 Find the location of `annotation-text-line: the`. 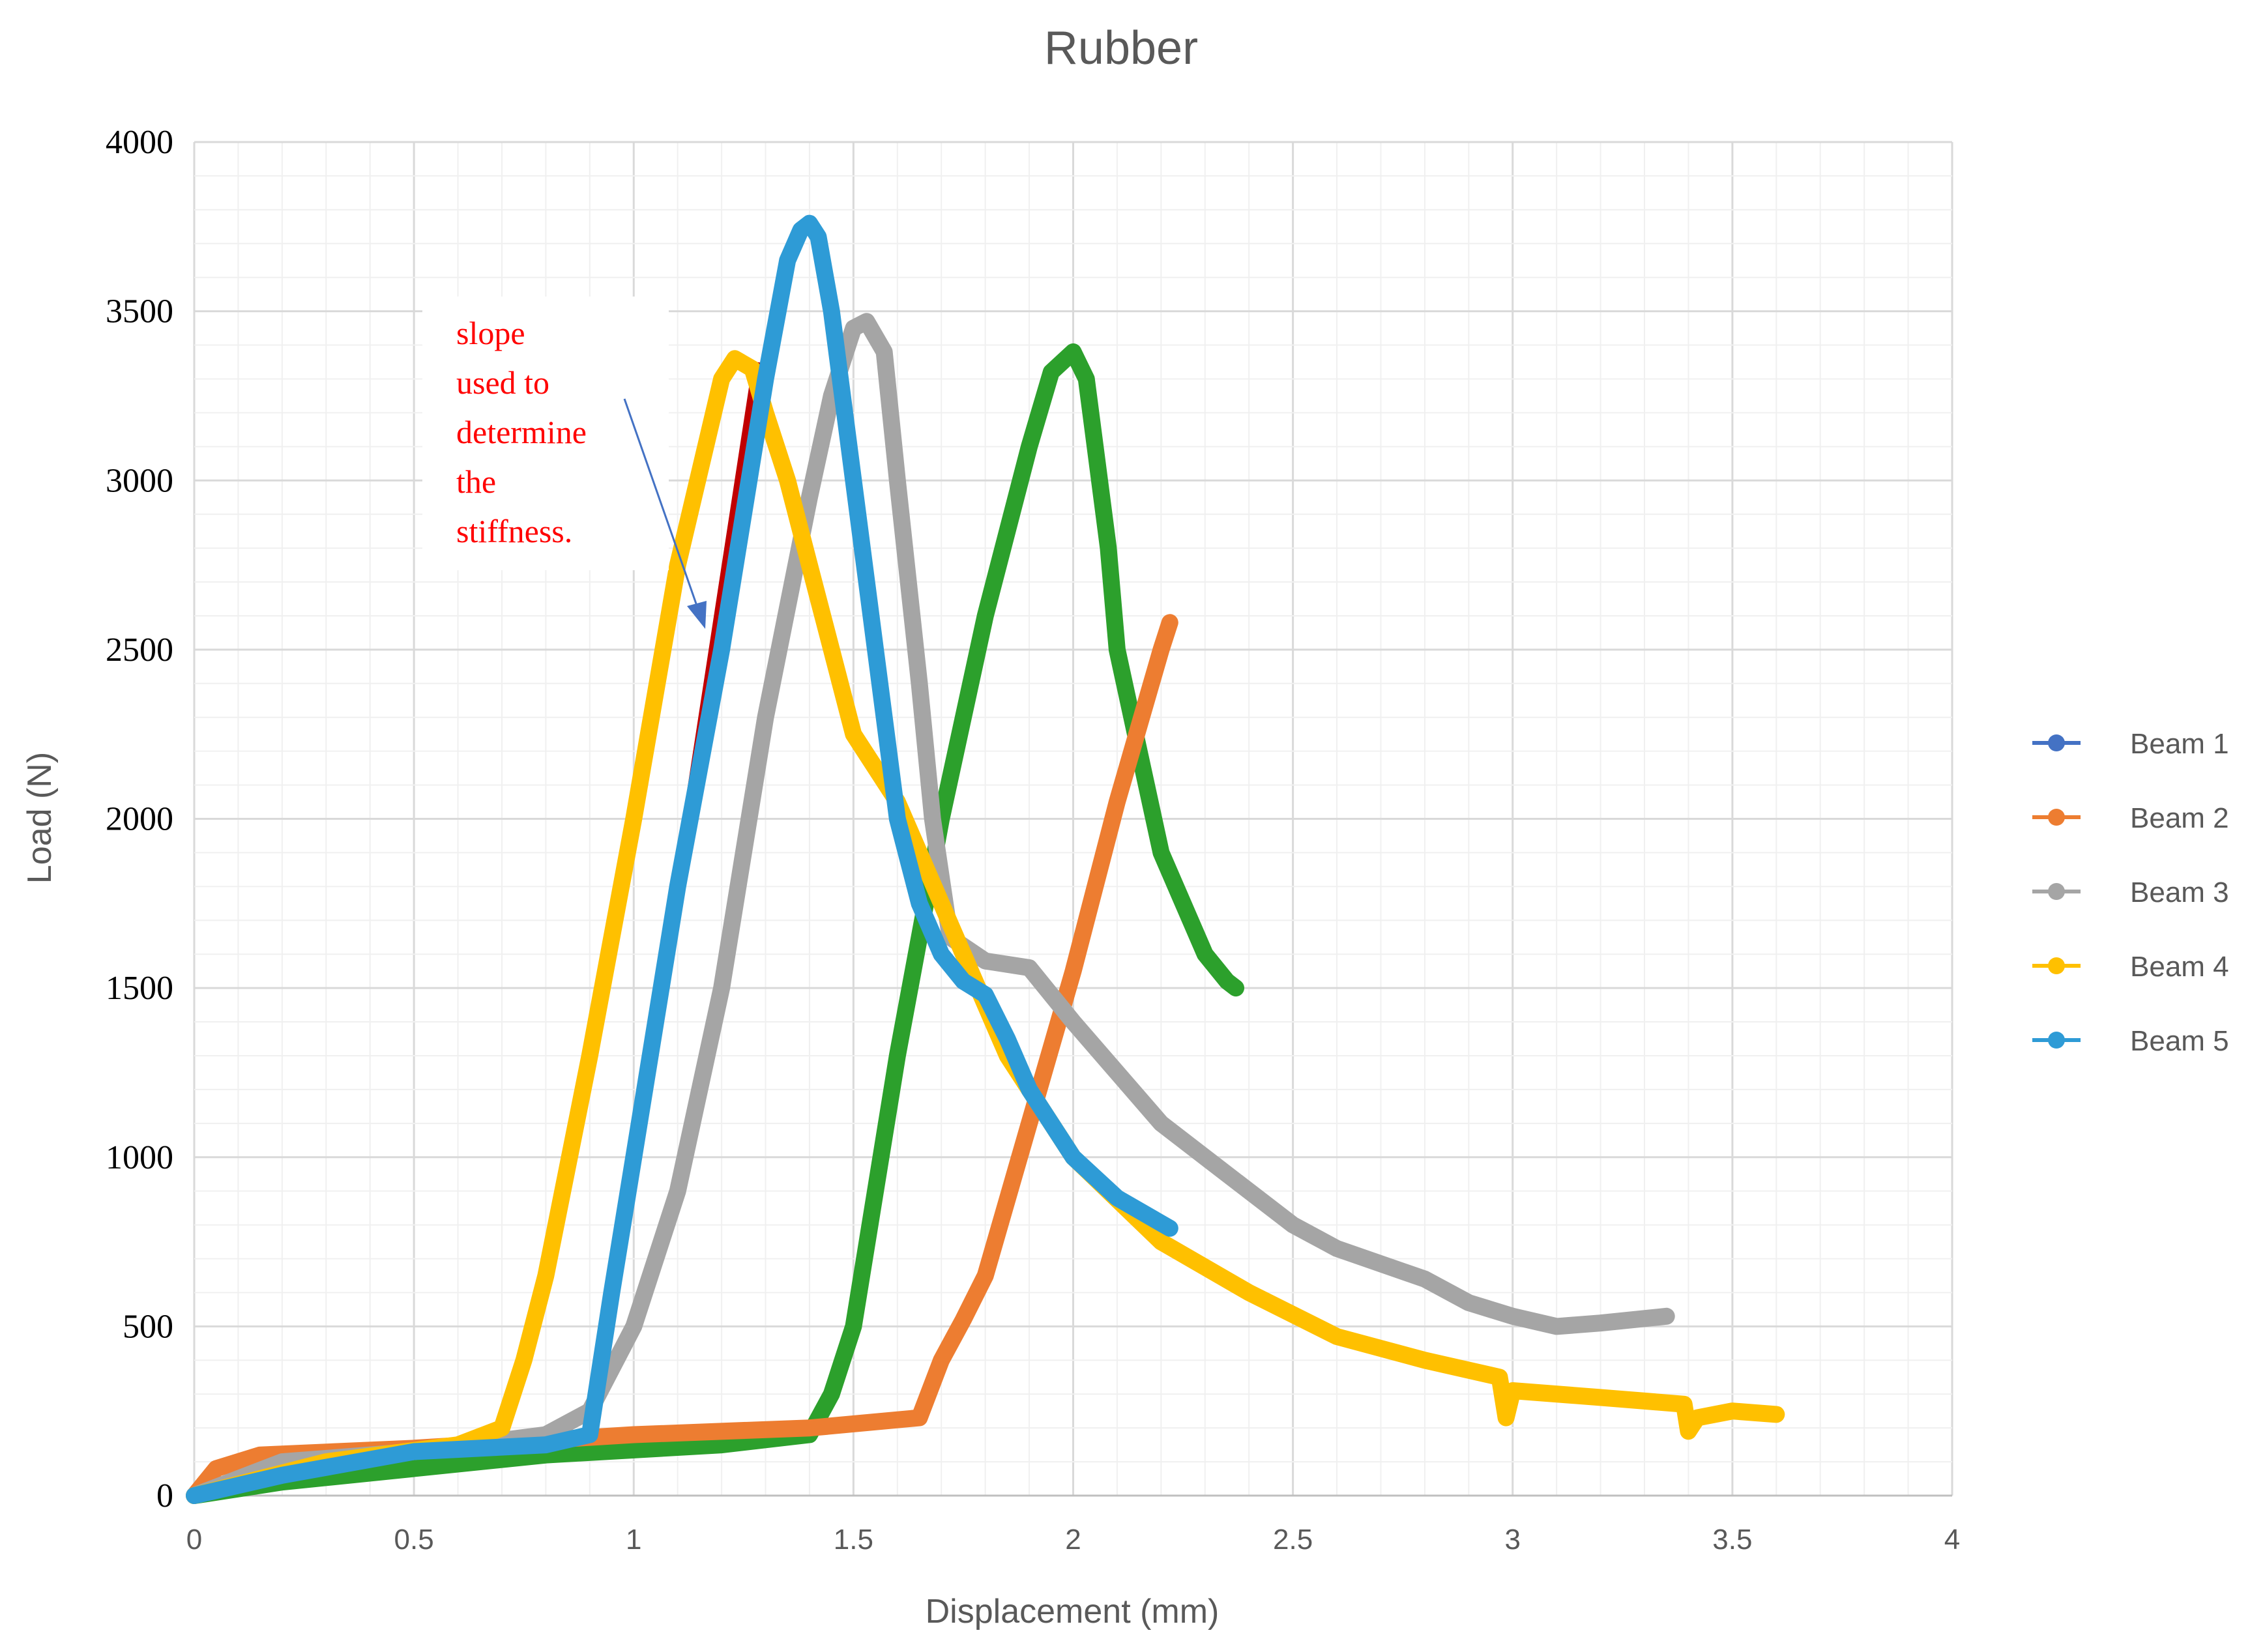

annotation-text-line: the is located at coordinates (476, 481).